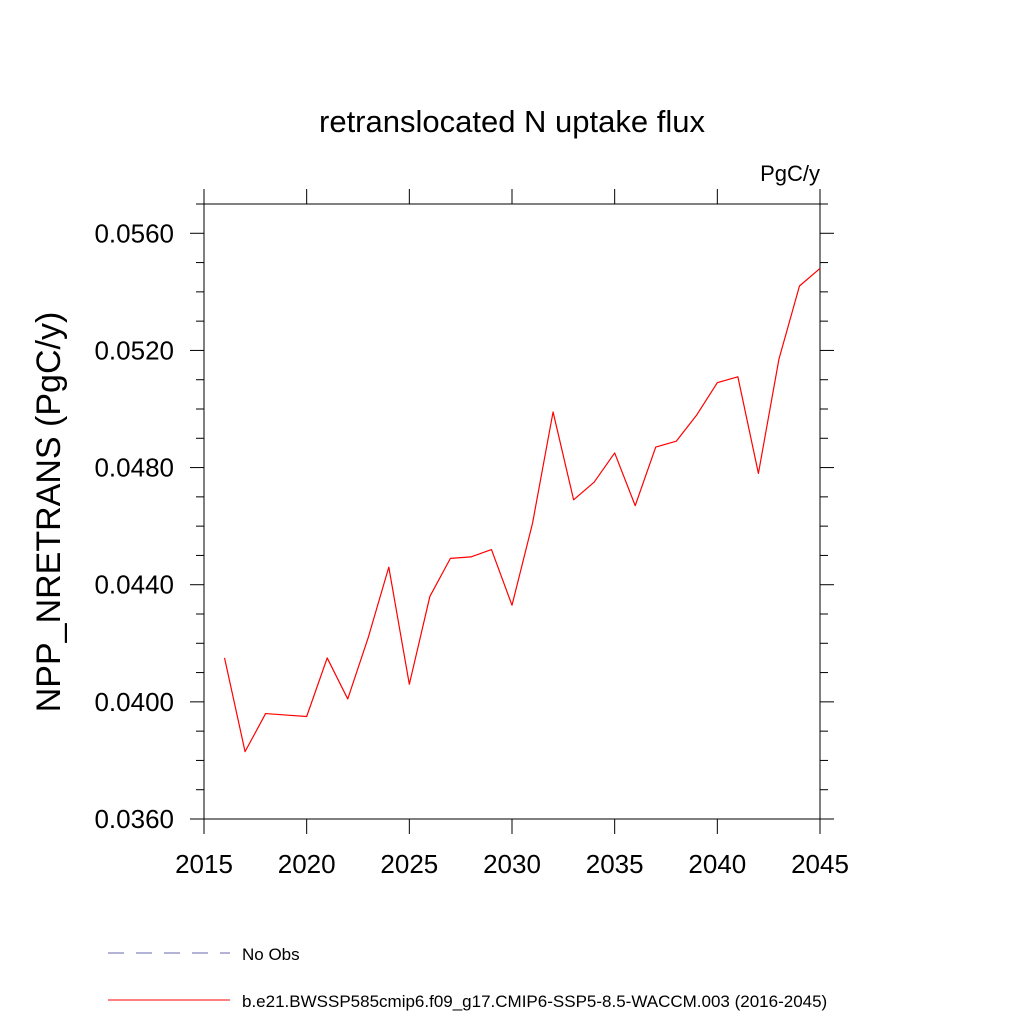 The image size is (1024, 1024). I want to click on x-tick-label: 2045, so click(820, 864).